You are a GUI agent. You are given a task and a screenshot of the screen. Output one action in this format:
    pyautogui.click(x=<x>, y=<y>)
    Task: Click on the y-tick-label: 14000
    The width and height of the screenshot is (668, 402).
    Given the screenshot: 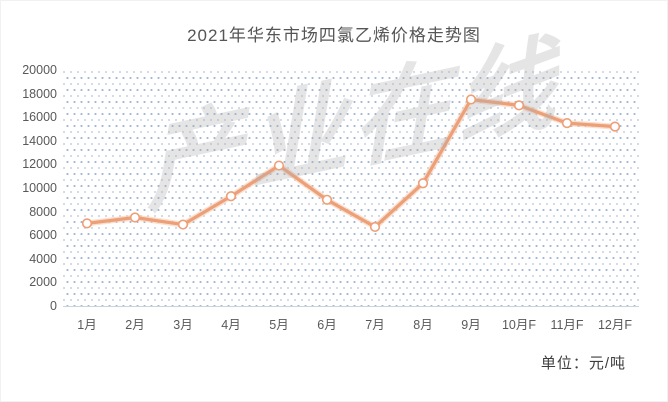 What is the action you would take?
    pyautogui.click(x=39, y=140)
    